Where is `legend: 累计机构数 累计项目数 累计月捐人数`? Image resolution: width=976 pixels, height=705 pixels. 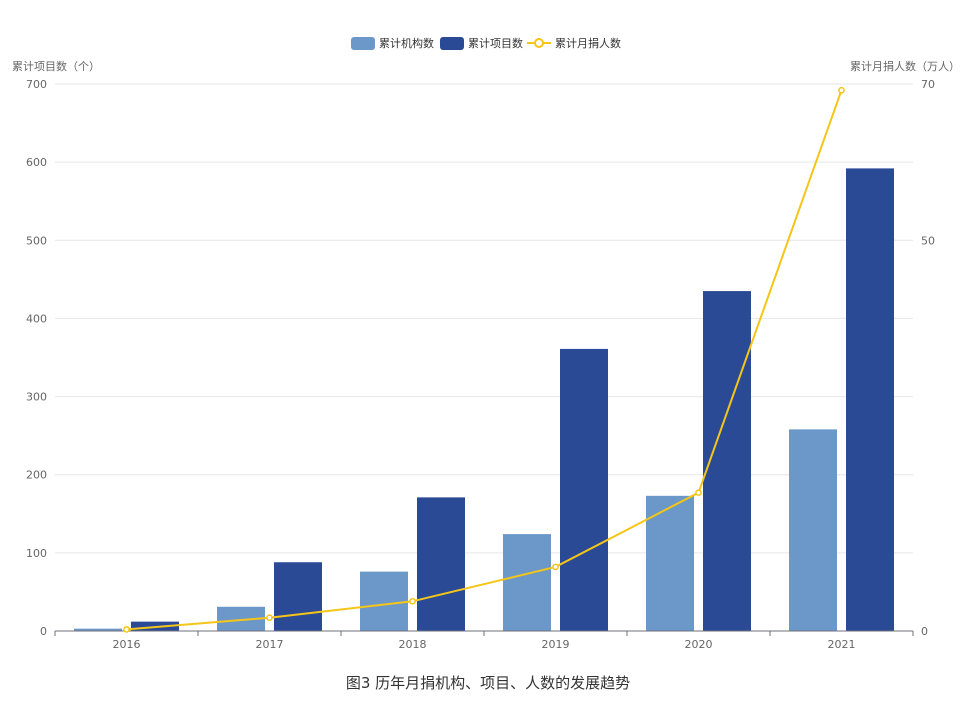 legend: 累计机构数 累计项目数 累计月捐人数 is located at coordinates (486, 43).